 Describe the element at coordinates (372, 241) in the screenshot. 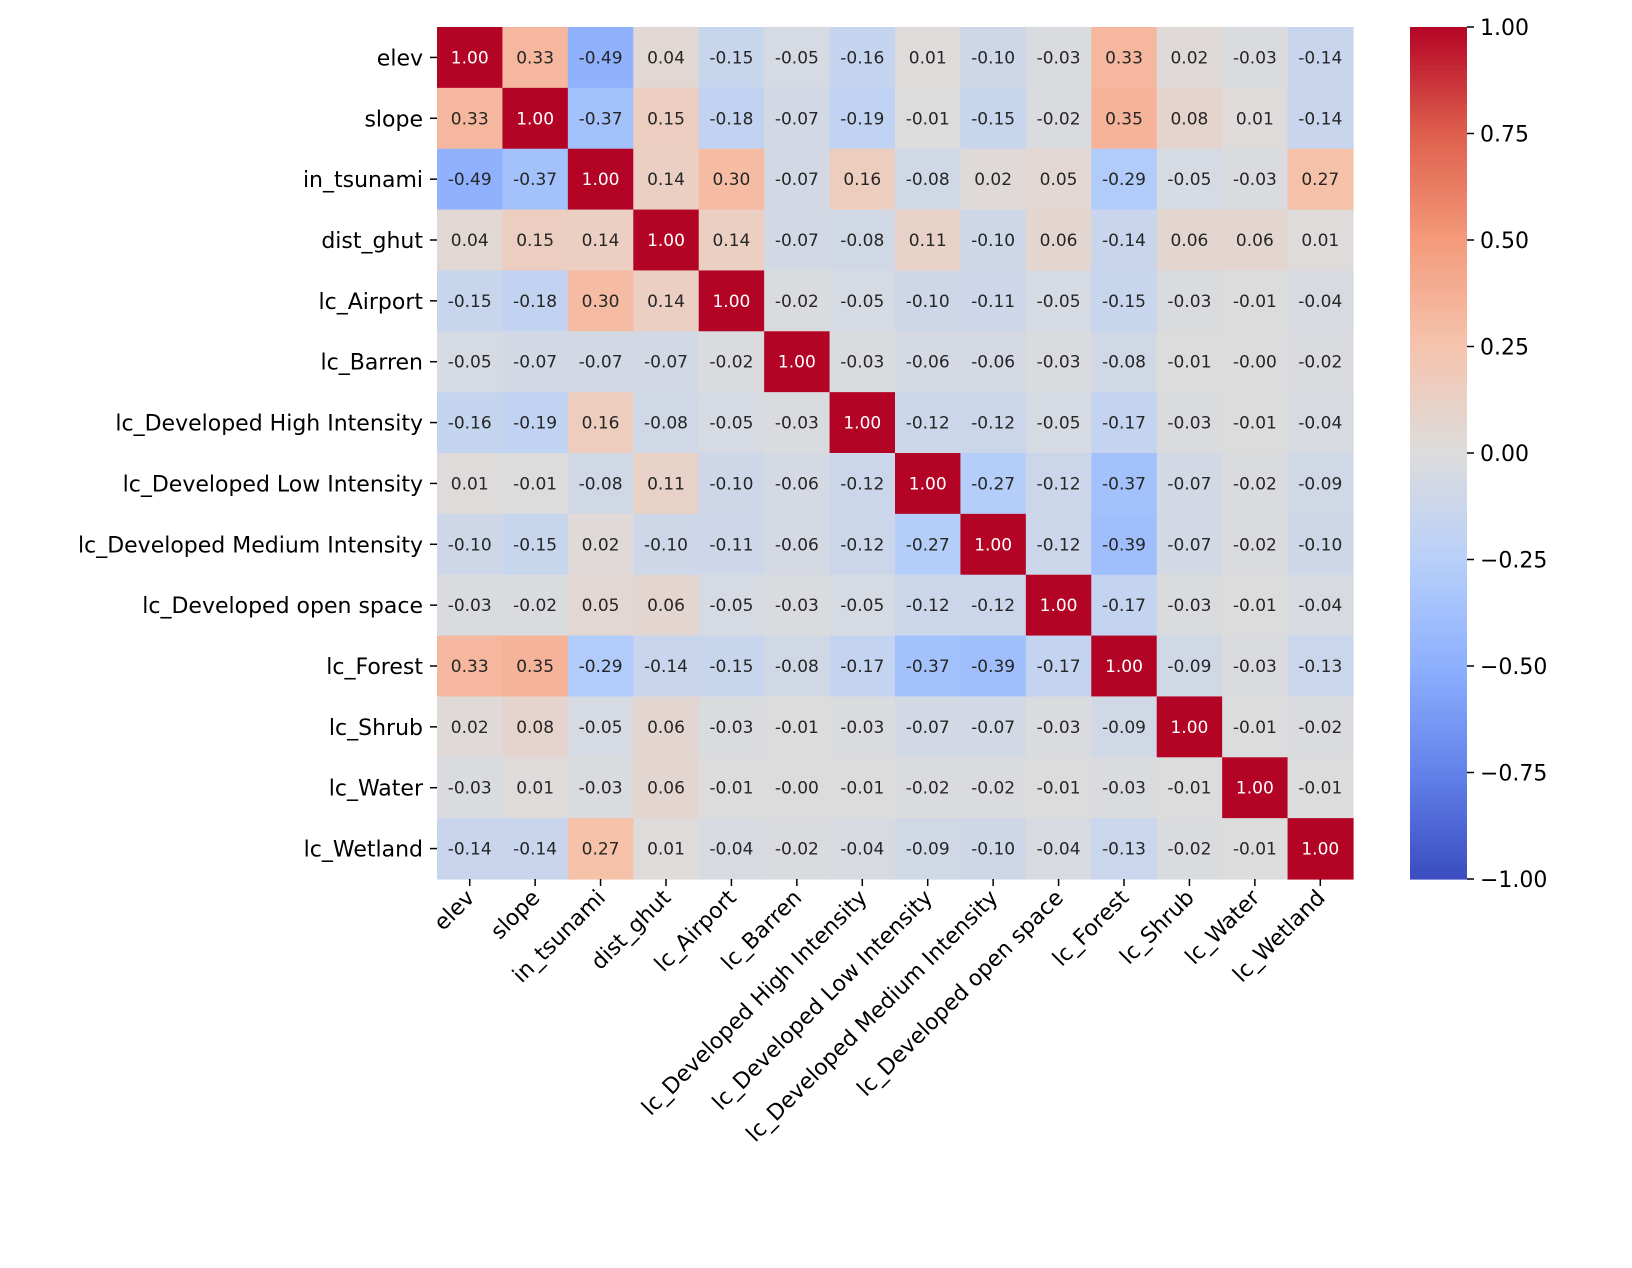

I see `y-tick-label: dist_ghut` at that location.